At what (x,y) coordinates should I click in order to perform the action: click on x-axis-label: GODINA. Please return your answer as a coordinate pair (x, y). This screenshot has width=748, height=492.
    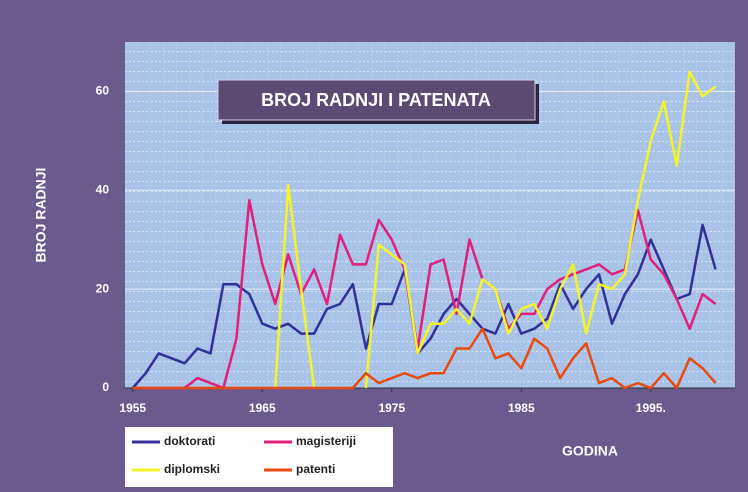
    Looking at the image, I should click on (590, 451).